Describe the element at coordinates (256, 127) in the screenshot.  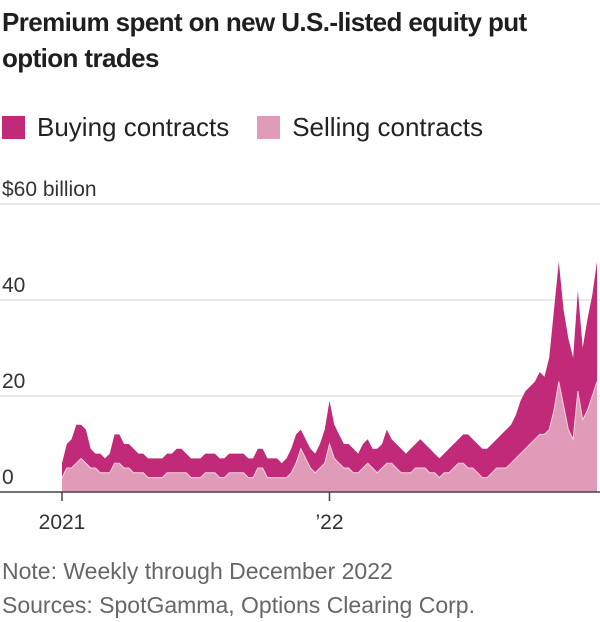
I see `chart-legend: Buying contracts Selling contracts` at that location.